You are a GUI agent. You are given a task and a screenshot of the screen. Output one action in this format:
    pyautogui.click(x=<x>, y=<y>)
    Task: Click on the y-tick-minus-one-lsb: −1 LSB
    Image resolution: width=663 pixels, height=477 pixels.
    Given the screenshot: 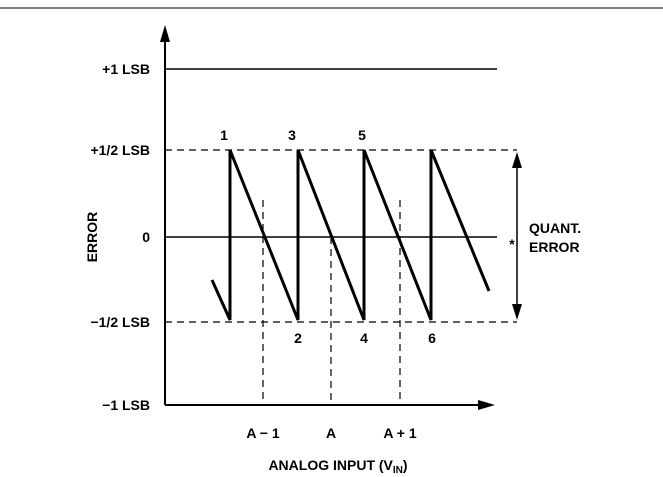 What is the action you would take?
    pyautogui.click(x=126, y=405)
    